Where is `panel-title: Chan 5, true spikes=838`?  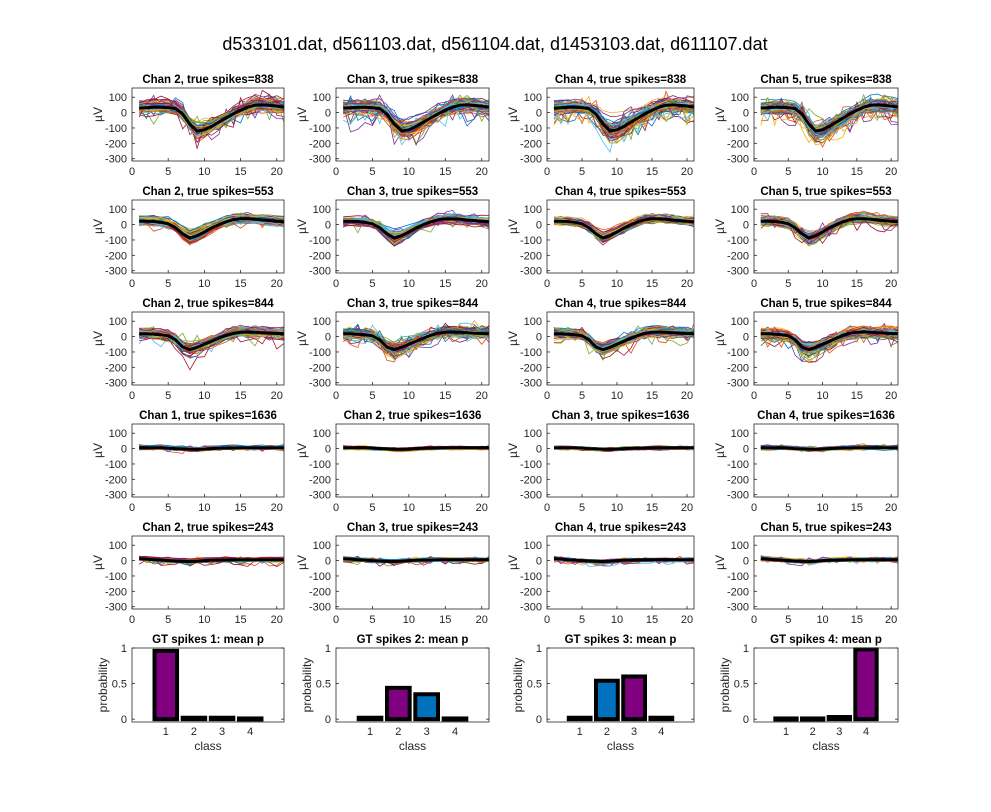
panel-title: Chan 5, true spikes=838 is located at coordinates (826, 80).